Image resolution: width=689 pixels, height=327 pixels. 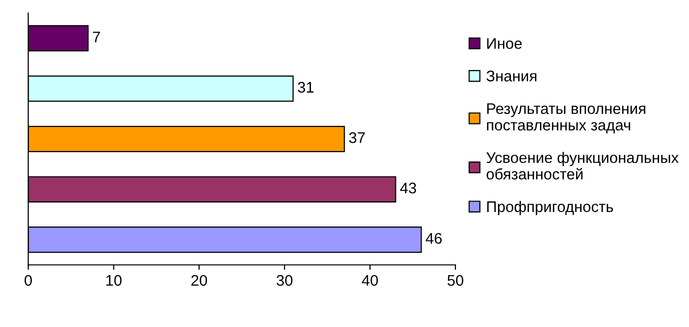 What do you see at coordinates (550, 208) in the screenshot?
I see `legend-label: Профпригодность` at bounding box center [550, 208].